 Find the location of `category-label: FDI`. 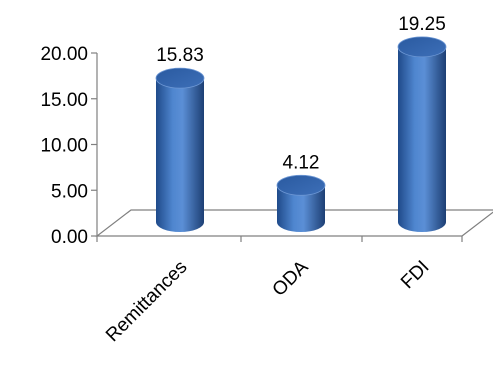

category-label: FDI is located at coordinates (415, 275).